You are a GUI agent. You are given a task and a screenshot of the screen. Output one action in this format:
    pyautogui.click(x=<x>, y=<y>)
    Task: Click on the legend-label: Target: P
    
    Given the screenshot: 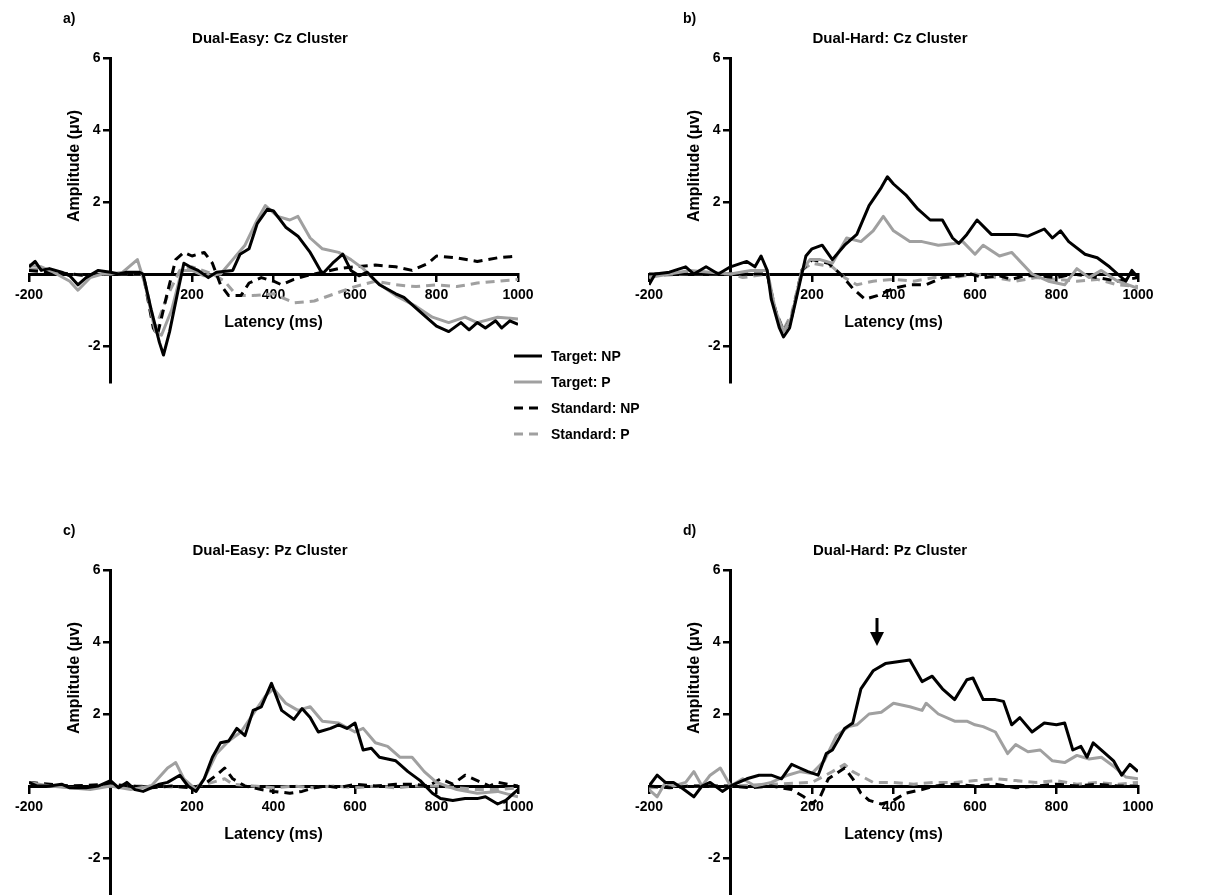 What is the action you would take?
    pyautogui.click(x=581, y=382)
    